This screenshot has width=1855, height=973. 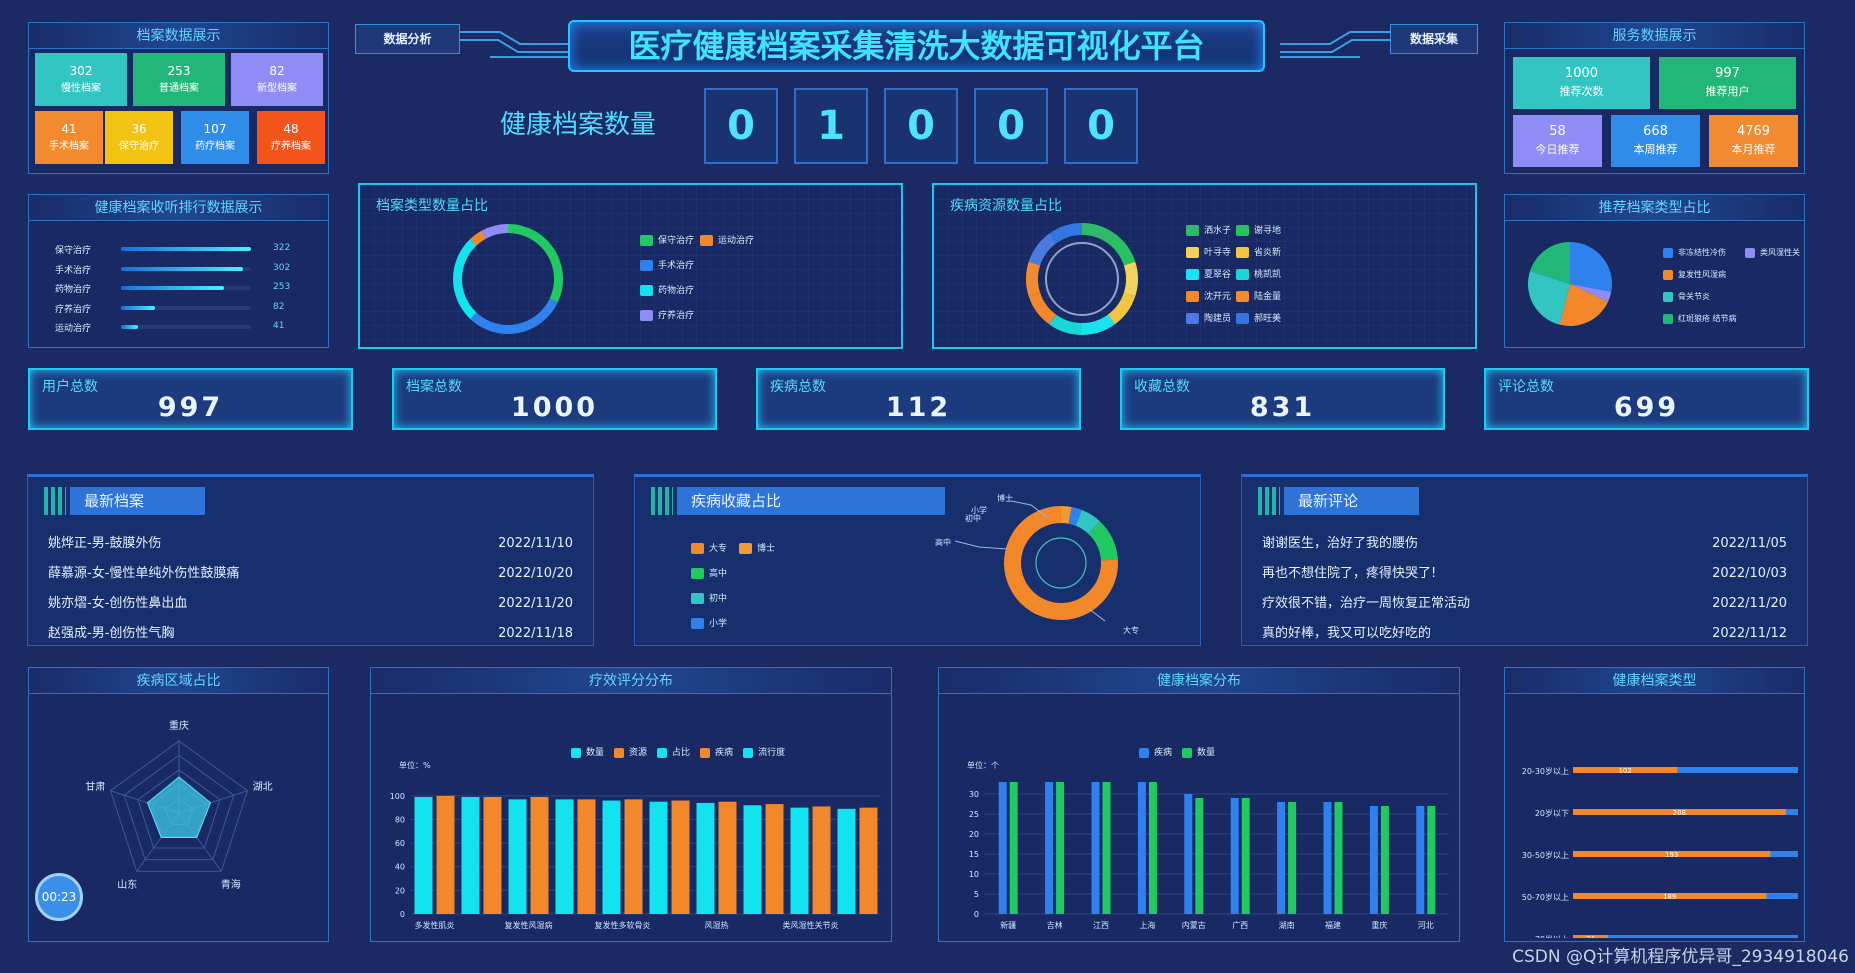 What do you see at coordinates (638, 753) in the screenshot?
I see `legend-label: 资源` at bounding box center [638, 753].